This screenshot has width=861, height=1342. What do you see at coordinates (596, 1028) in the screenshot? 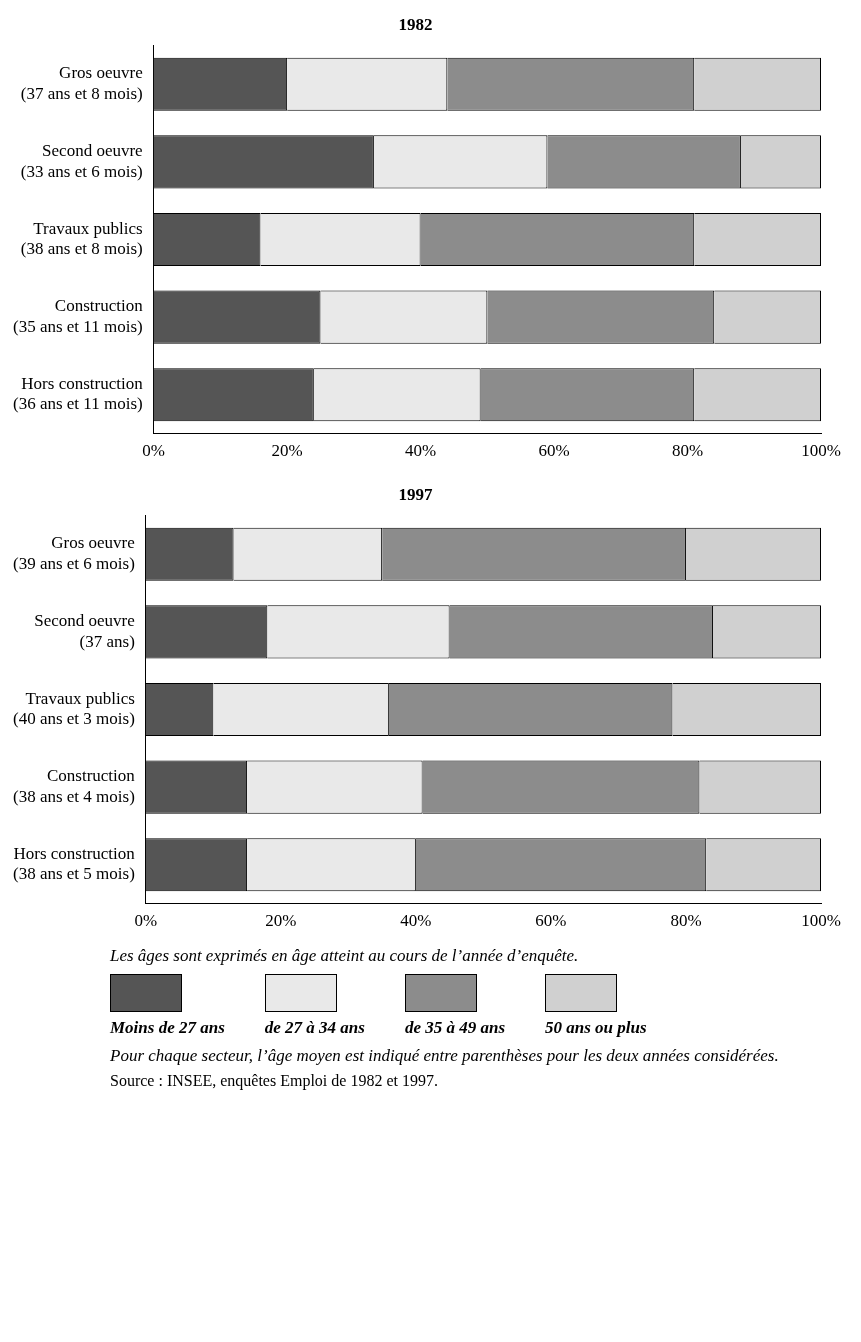
I see `legend-label: 50 ans ou plus` at bounding box center [596, 1028].